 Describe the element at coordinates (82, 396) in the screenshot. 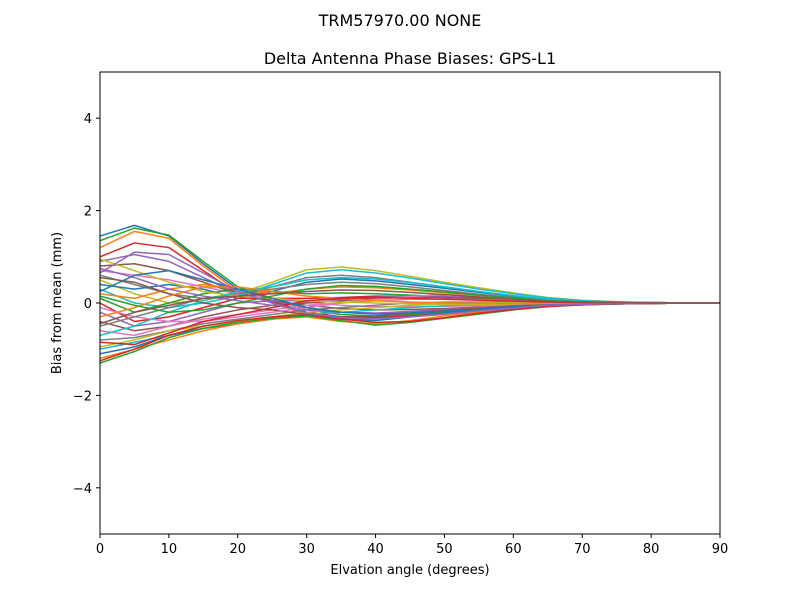

I see `y-tick-label: −2` at that location.